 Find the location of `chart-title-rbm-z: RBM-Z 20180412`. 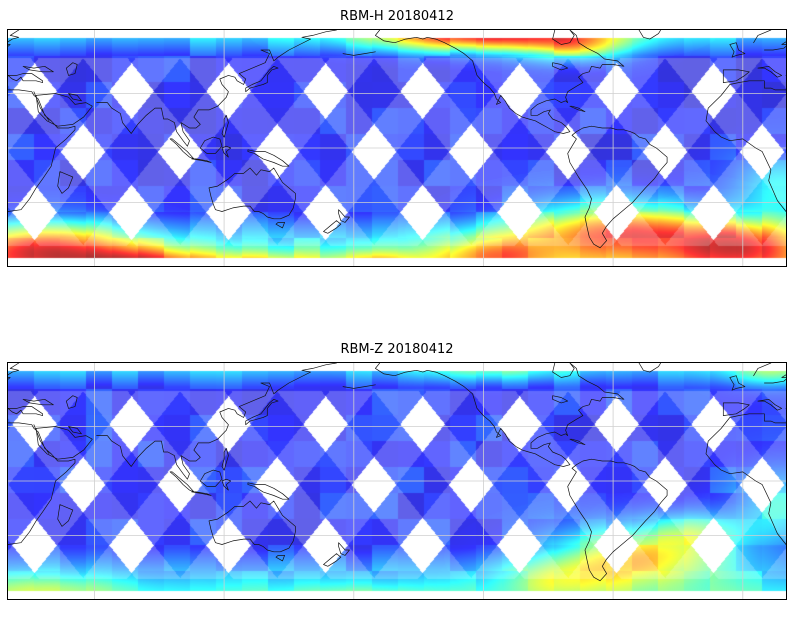

chart-title-rbm-z: RBM-Z 20180412 is located at coordinates (397, 349).